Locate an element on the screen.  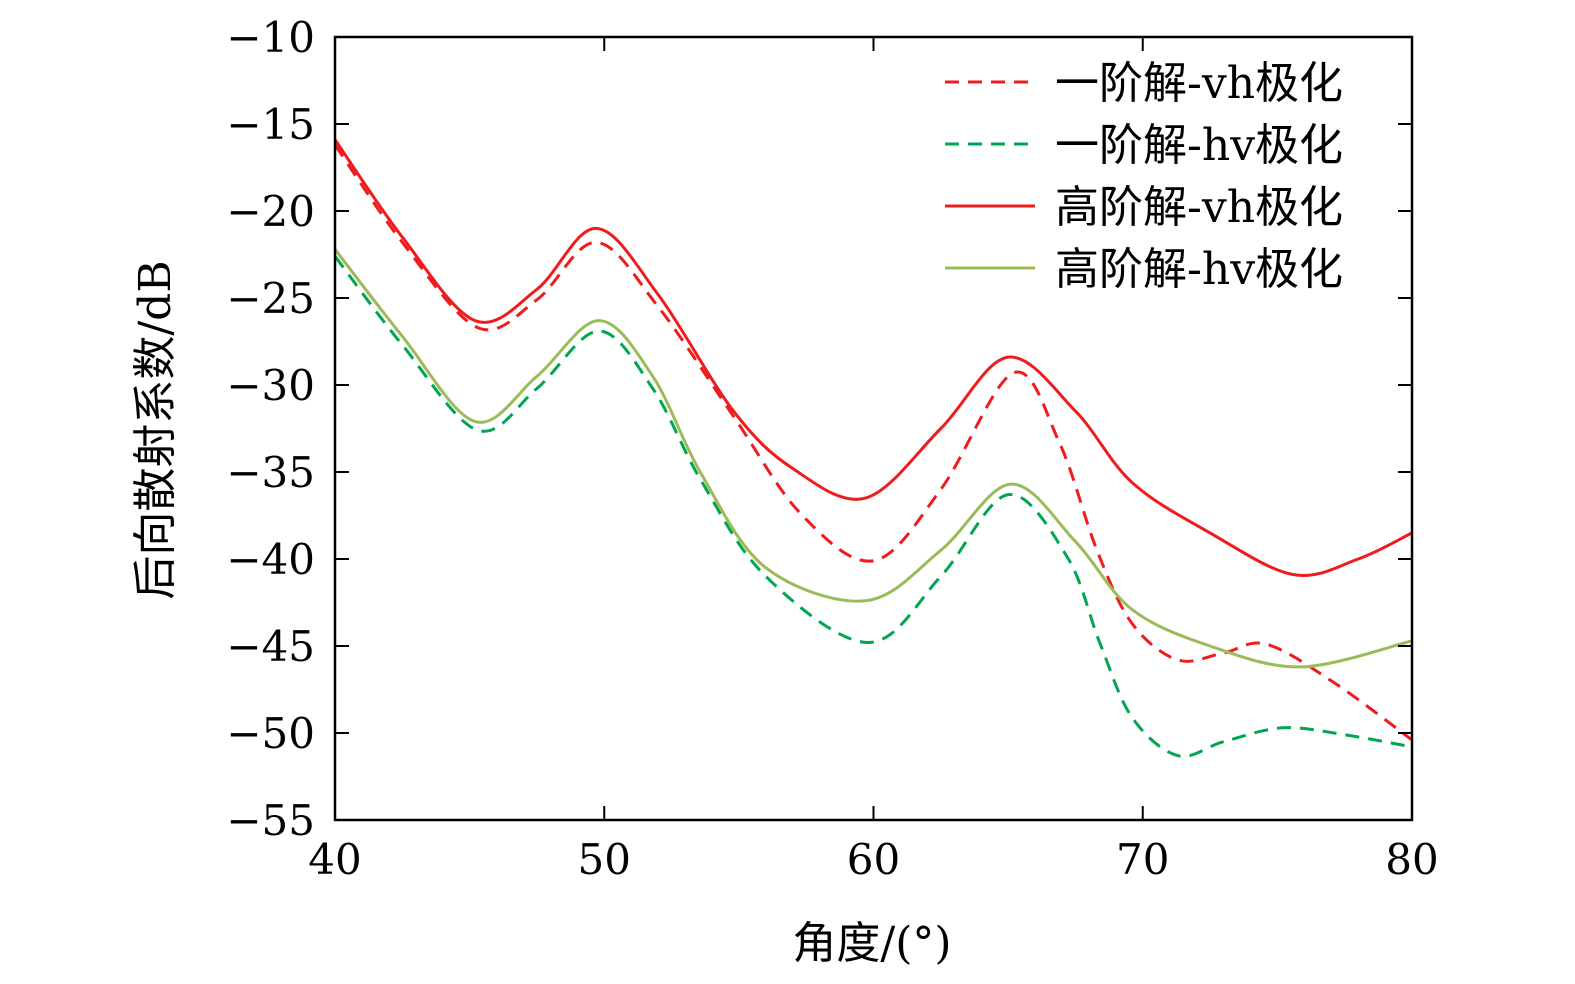
x-tick-label: 50 is located at coordinates (604, 859).